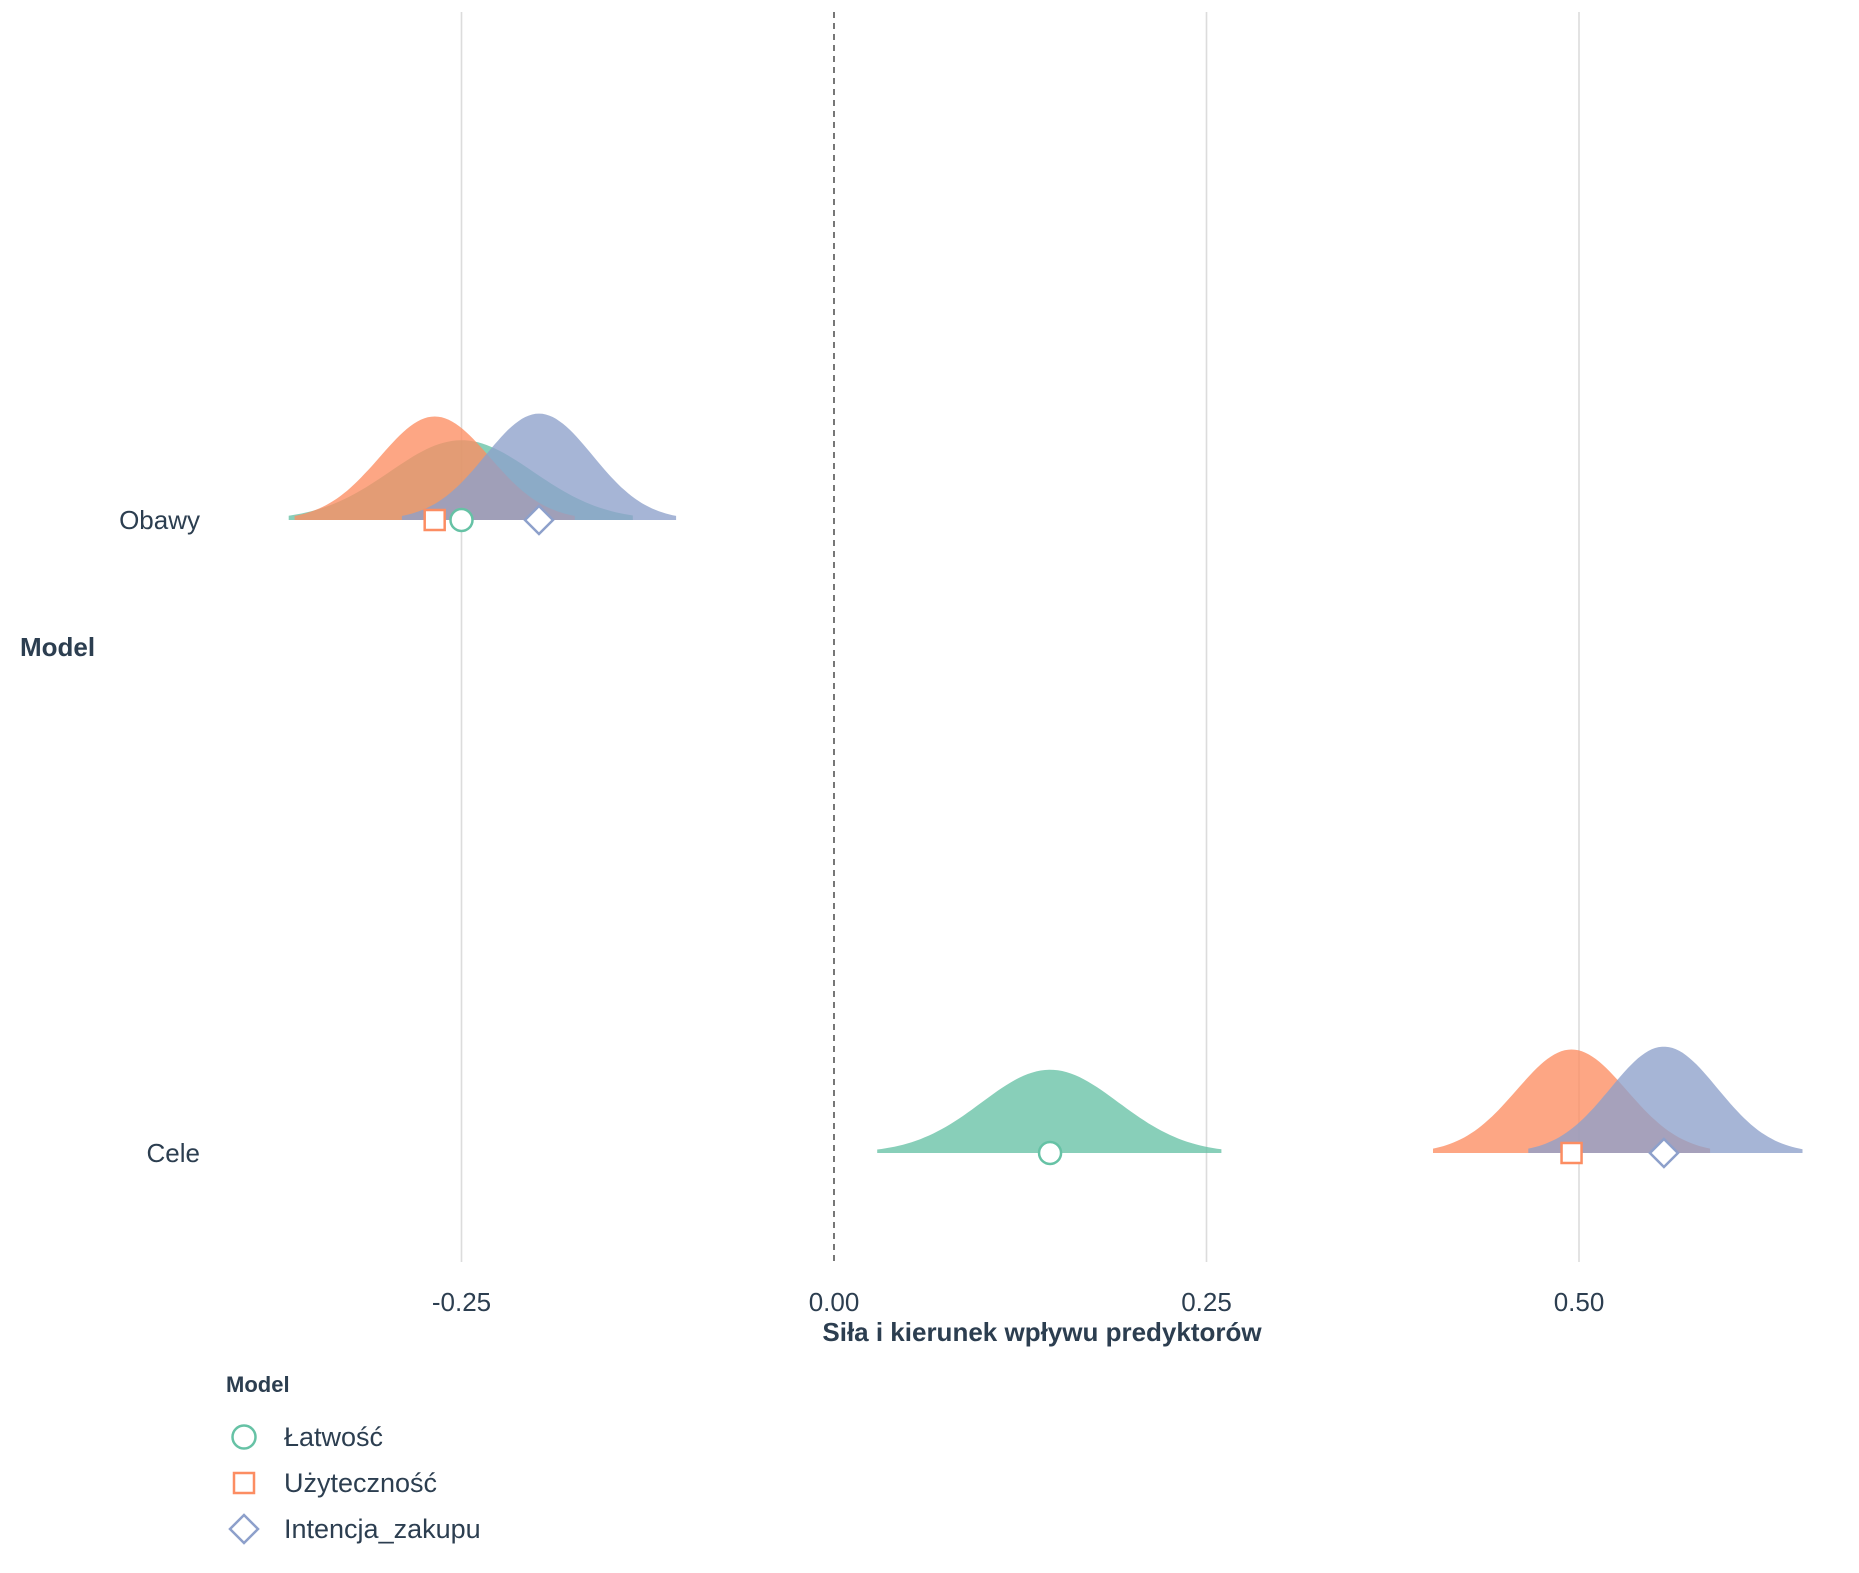 This screenshot has height=1573, width=1859. What do you see at coordinates (1579, 1302) in the screenshot?
I see `x-tick-label: 0.50` at bounding box center [1579, 1302].